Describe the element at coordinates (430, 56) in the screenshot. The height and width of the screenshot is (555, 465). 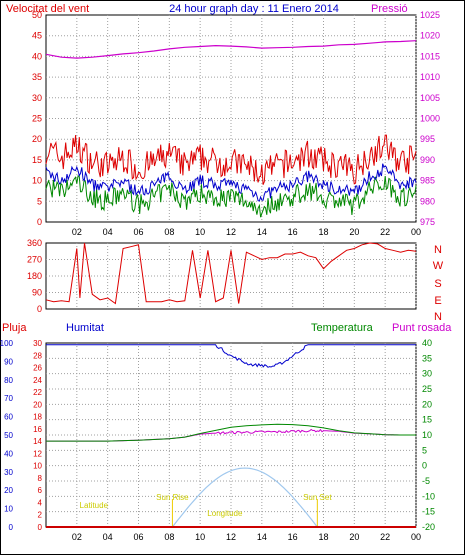
I see `pressure-y-tick: 1015` at that location.